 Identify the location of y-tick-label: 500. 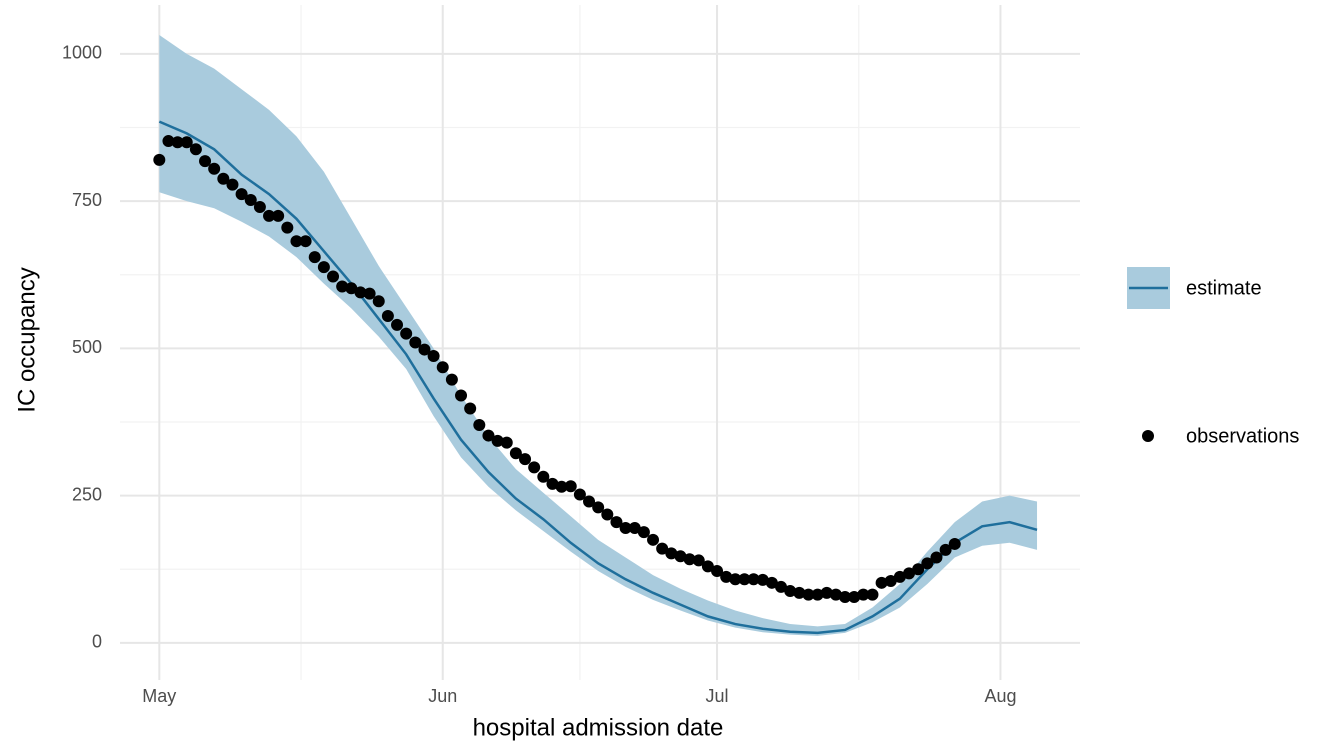
(87, 347).